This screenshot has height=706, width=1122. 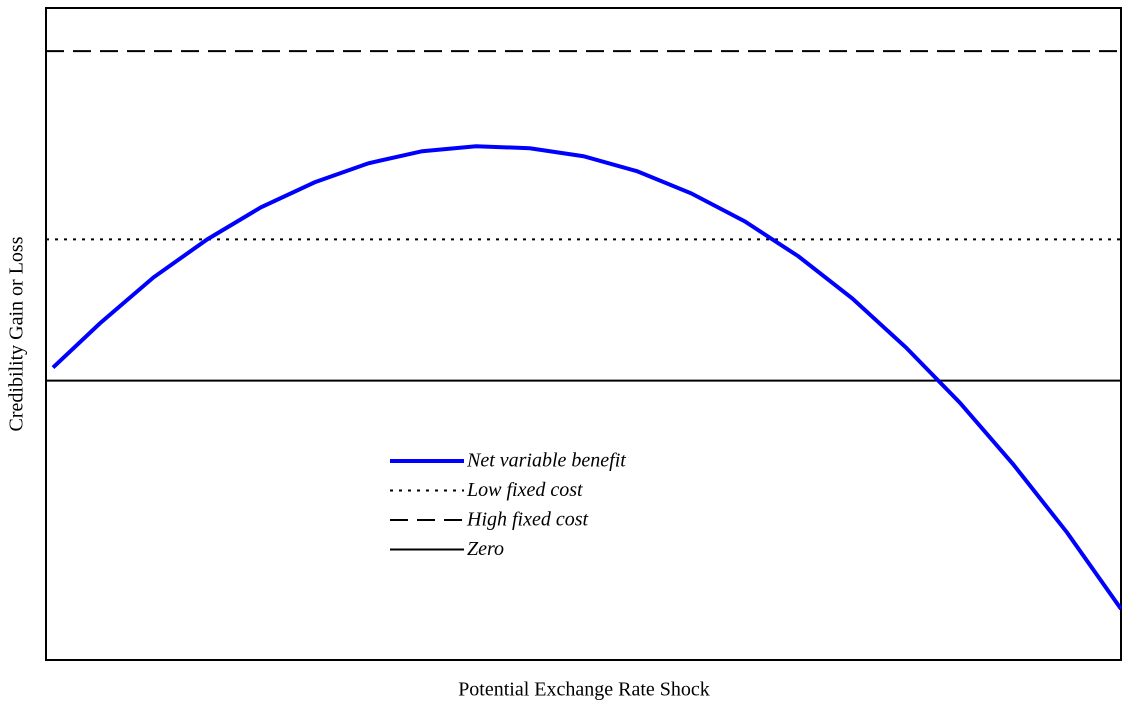 What do you see at coordinates (485, 549) in the screenshot?
I see `legend-text: Zero` at bounding box center [485, 549].